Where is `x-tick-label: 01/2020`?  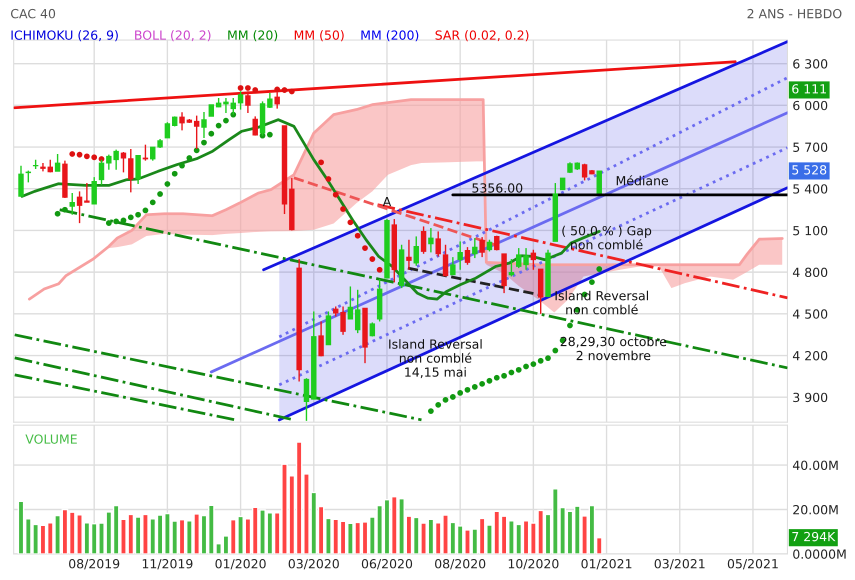 x-tick-label: 01/2020 is located at coordinates (240, 564).